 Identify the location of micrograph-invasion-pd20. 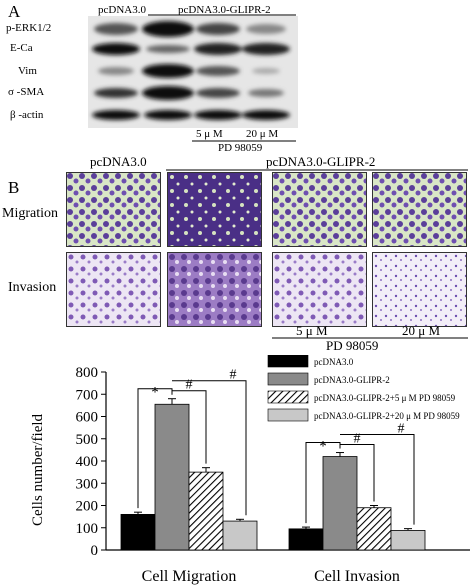
(419, 289).